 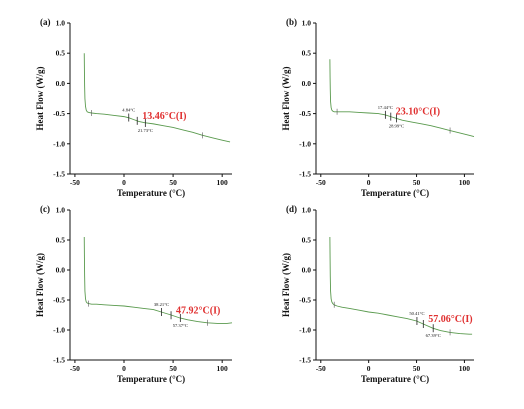 I want to click on tg-onset-label: 57.37°C, so click(x=180, y=325).